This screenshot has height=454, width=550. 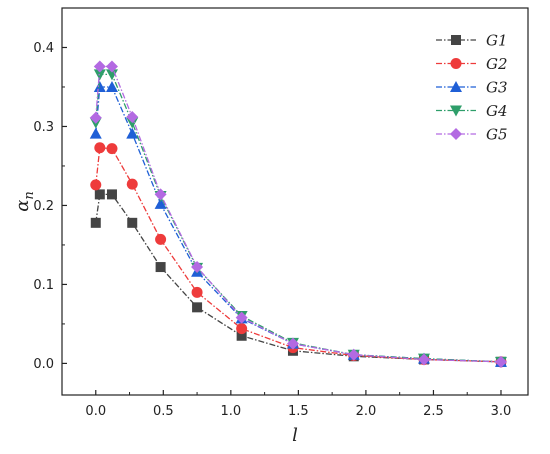 What do you see at coordinates (501, 411) in the screenshot?
I see `x-tick-label: 3.0` at bounding box center [501, 411].